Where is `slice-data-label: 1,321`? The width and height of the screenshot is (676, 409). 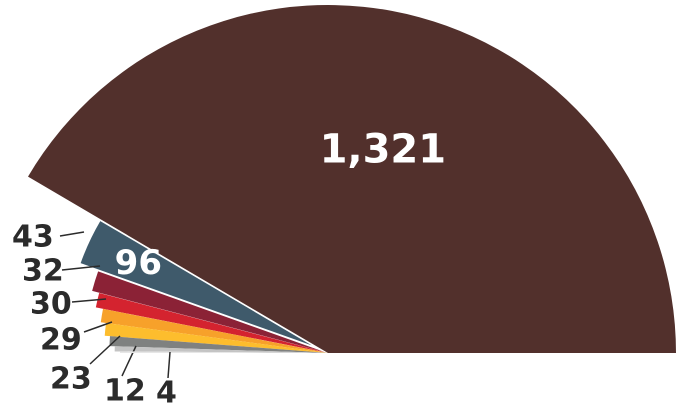 slice-data-label: 1,321 is located at coordinates (383, 150).